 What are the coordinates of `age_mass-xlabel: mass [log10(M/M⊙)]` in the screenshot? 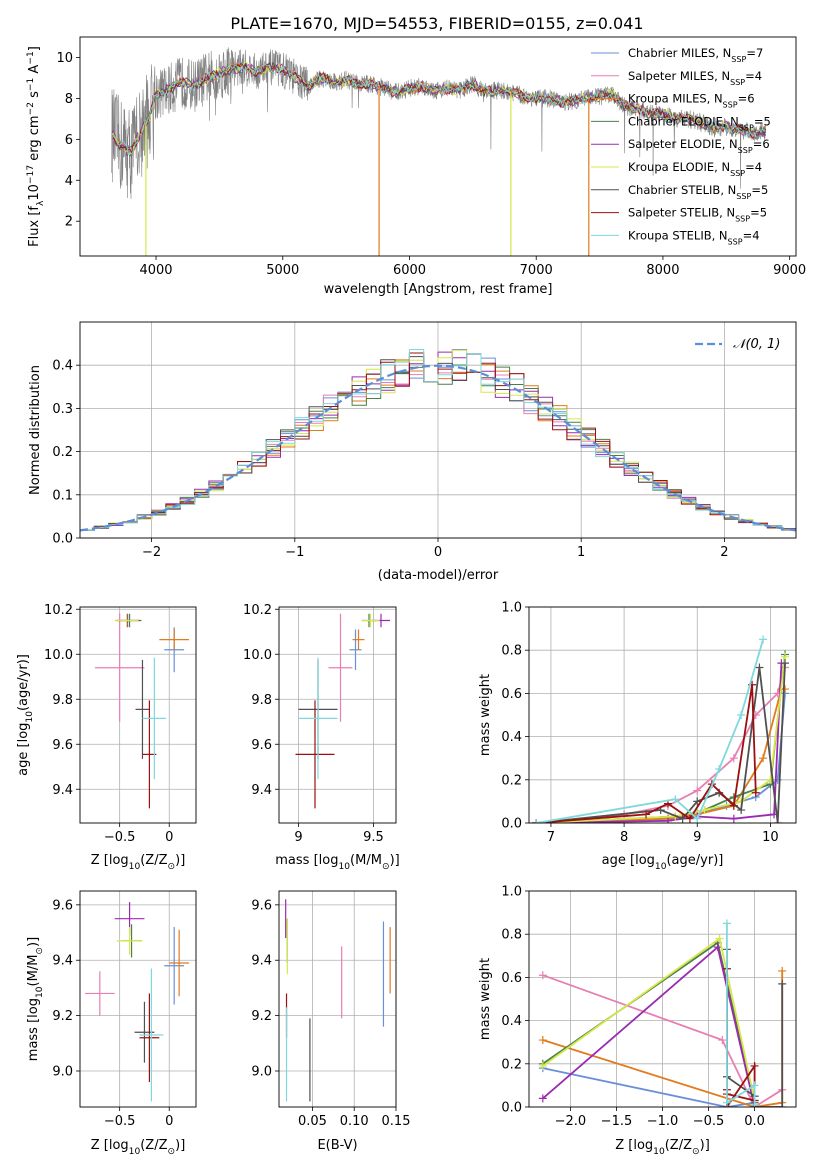 It's located at (337, 862).